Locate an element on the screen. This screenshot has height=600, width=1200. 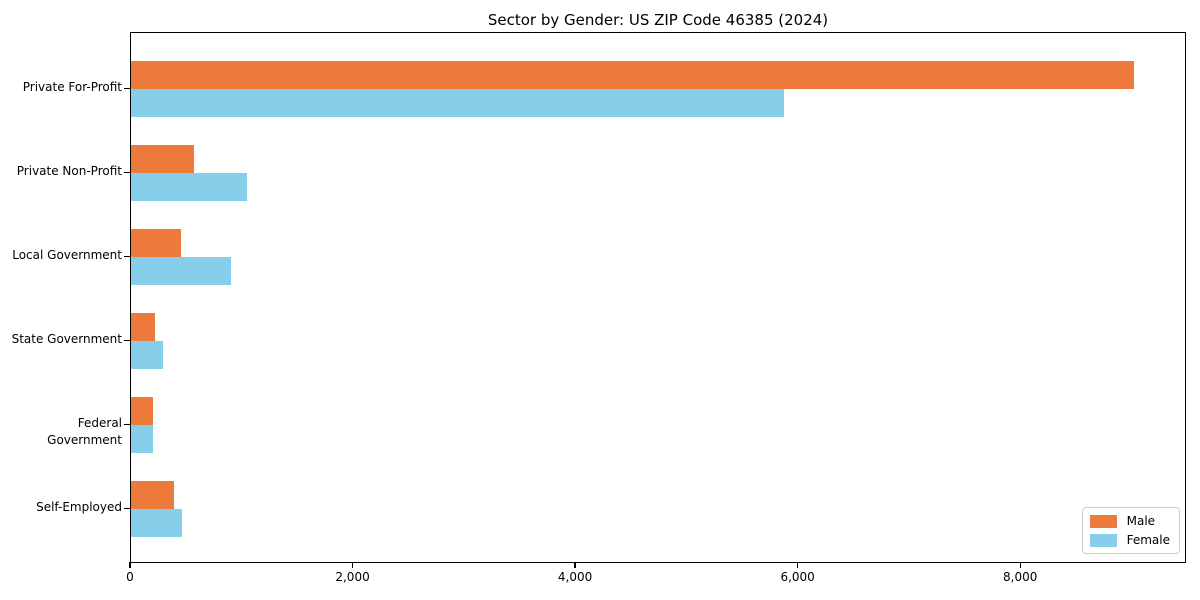
bar-female-federal-government is located at coordinates (142, 439).